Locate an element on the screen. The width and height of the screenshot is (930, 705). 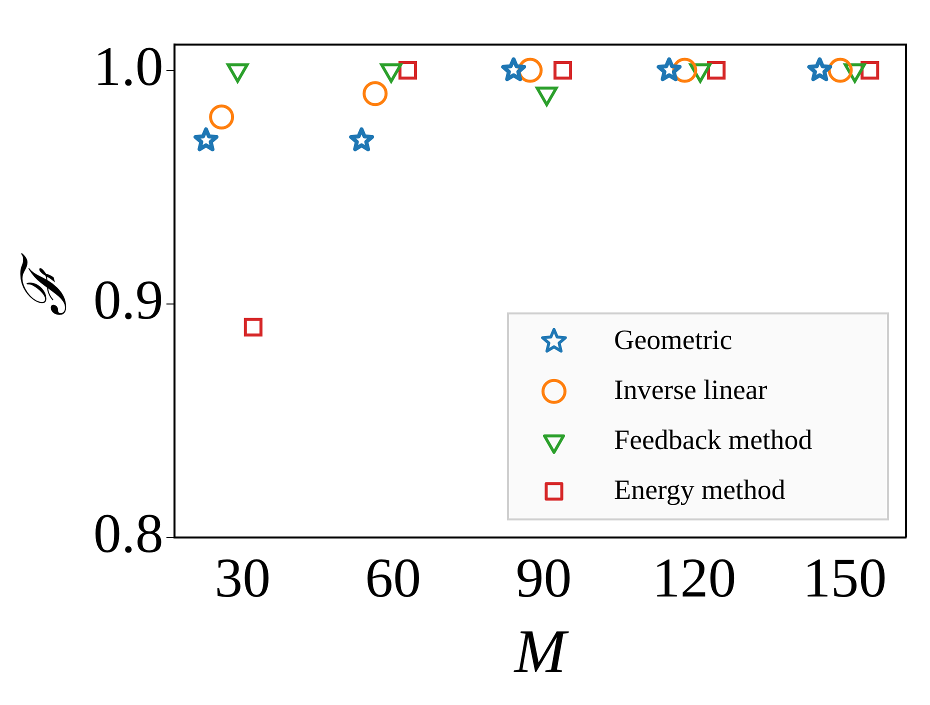
x-tick-label: 150 is located at coordinates (844, 579).